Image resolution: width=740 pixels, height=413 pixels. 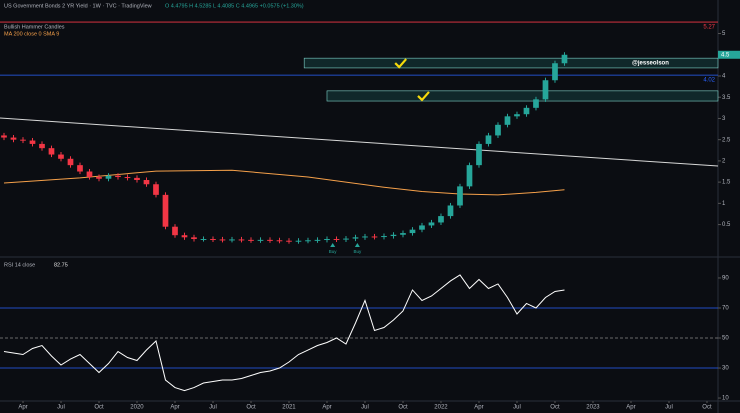 What do you see at coordinates (724, 34) in the screenshot?
I see `y-tick-label: 5` at bounding box center [724, 34].